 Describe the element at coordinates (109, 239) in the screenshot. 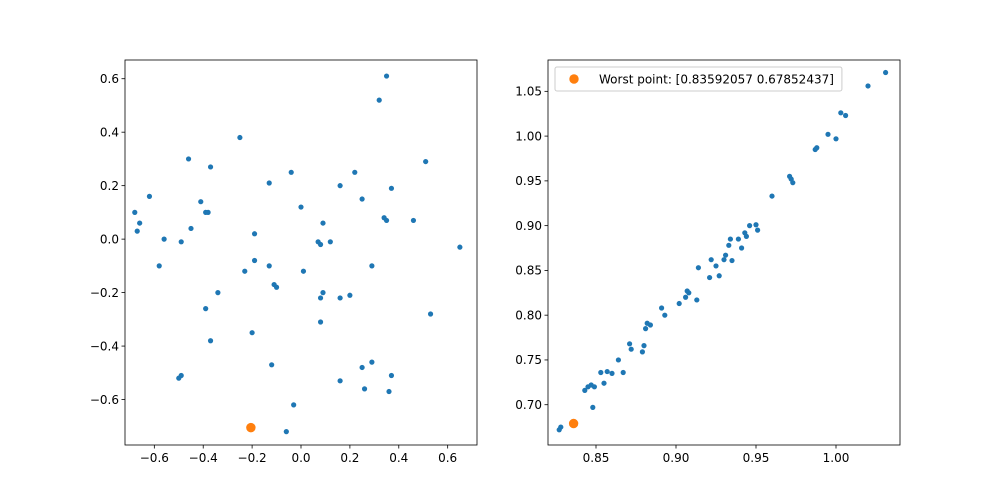

I see `left-y-tick-label: 0.0` at that location.